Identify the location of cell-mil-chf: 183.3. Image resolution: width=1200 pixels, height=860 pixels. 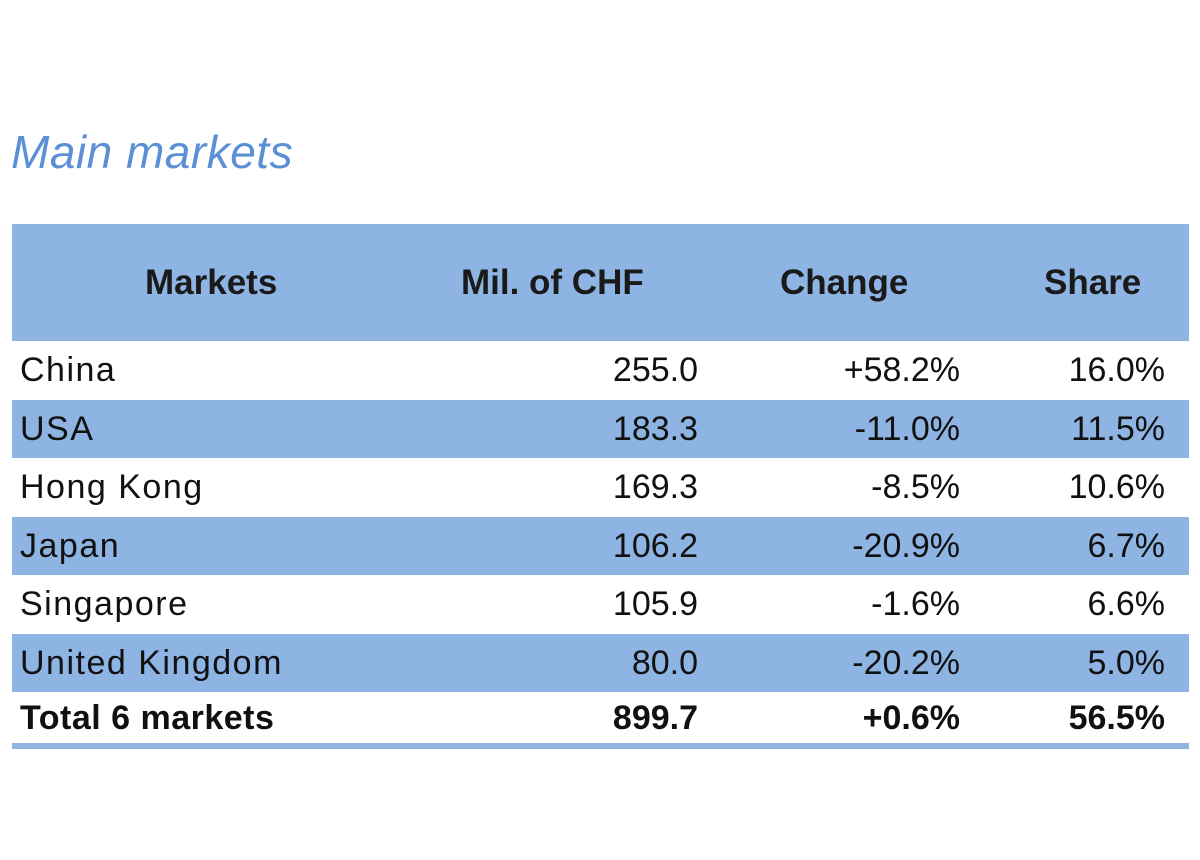
(655, 428).